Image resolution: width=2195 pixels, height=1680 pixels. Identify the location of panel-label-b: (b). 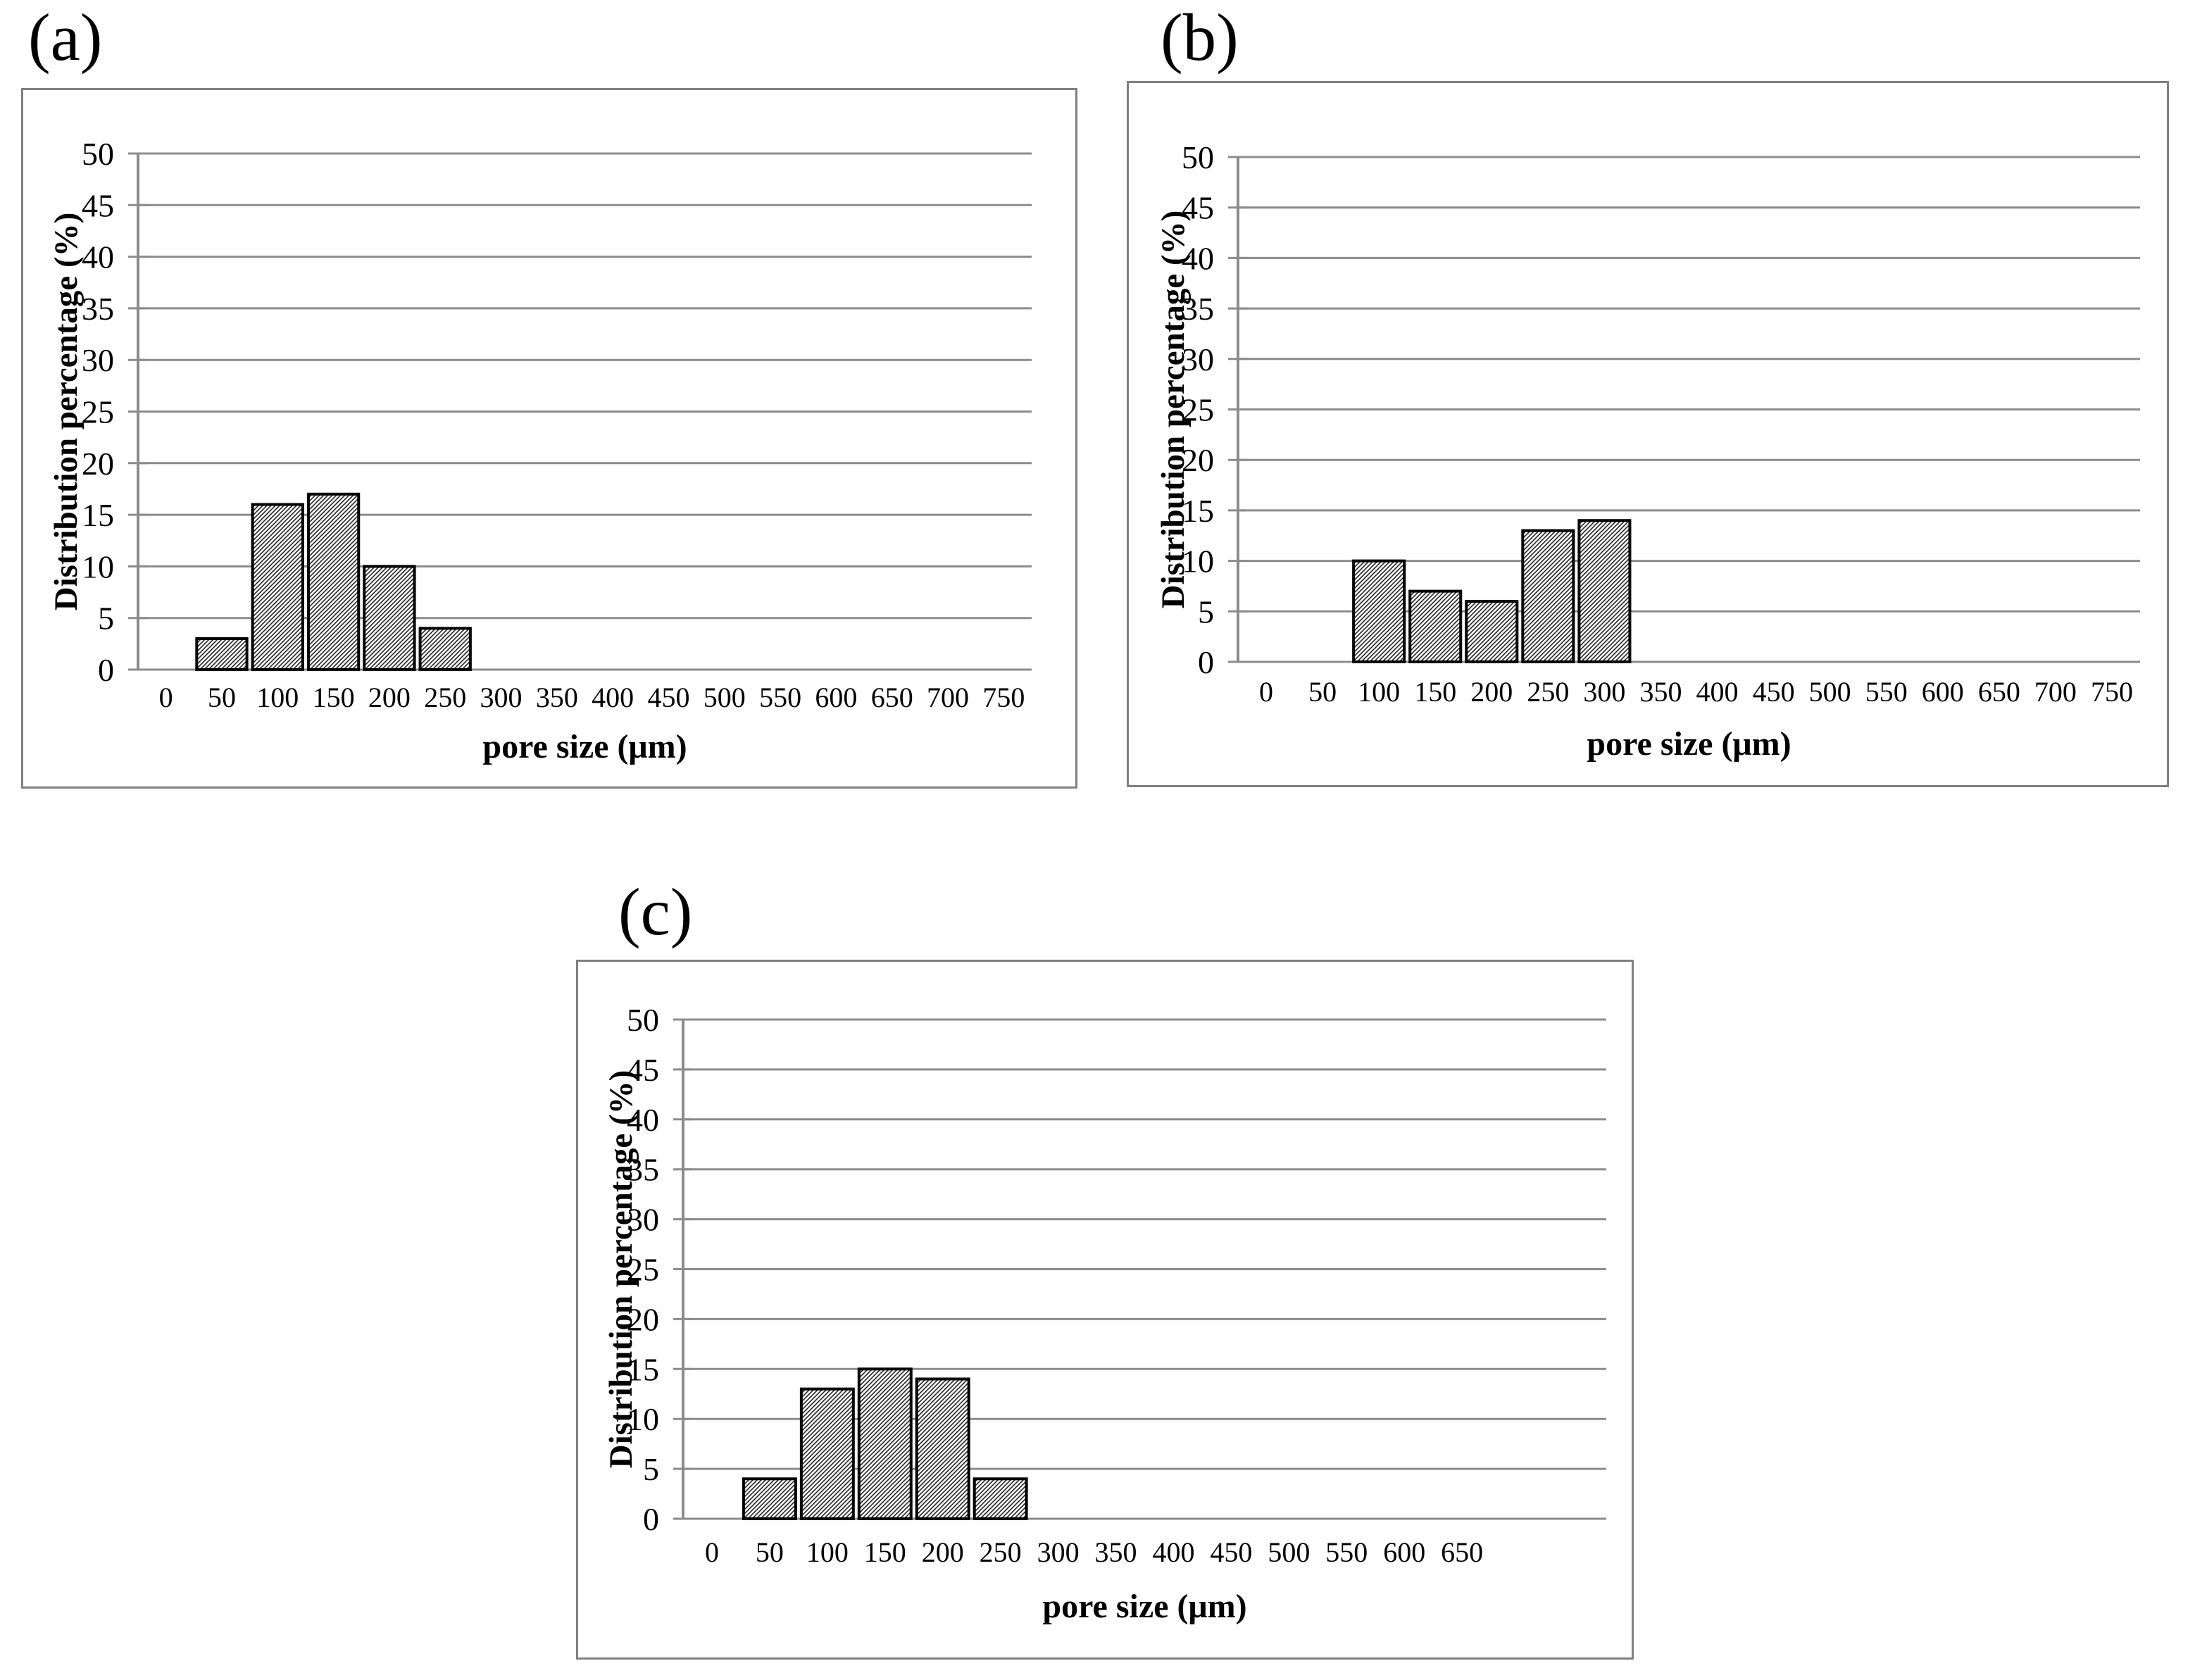
(1200, 38).